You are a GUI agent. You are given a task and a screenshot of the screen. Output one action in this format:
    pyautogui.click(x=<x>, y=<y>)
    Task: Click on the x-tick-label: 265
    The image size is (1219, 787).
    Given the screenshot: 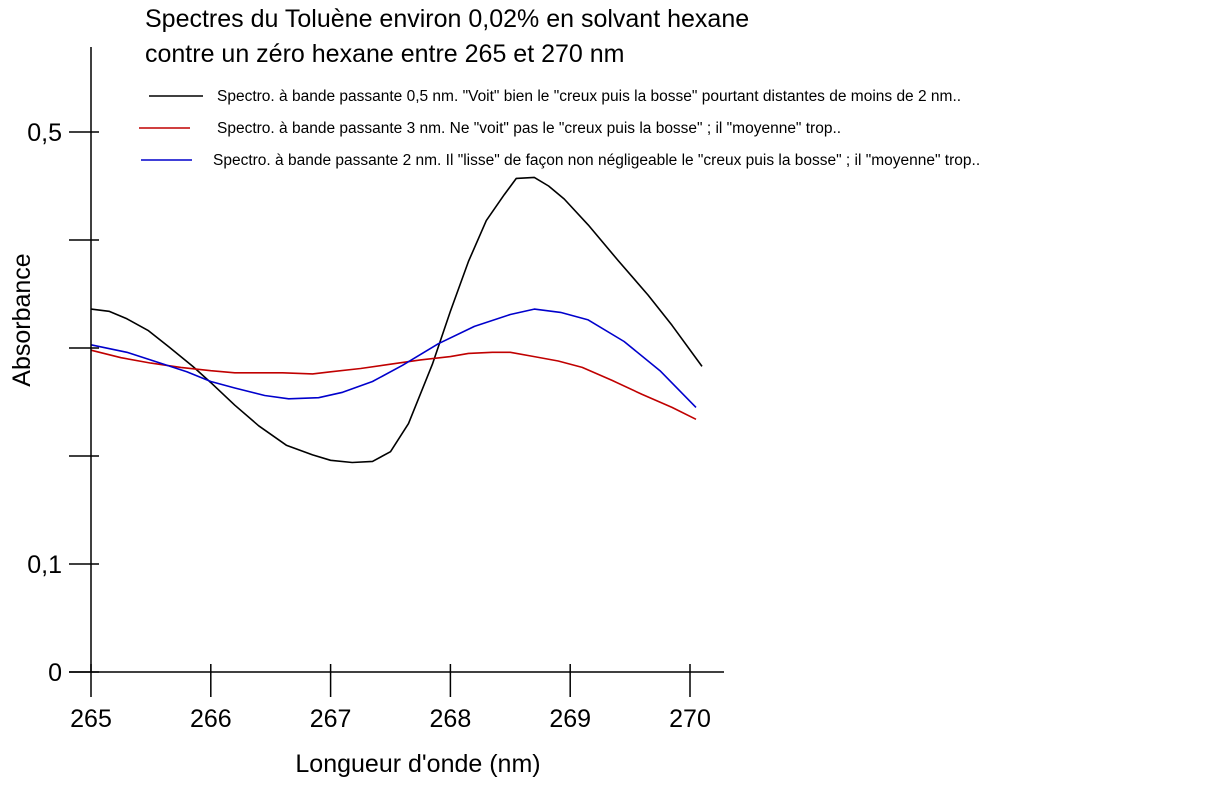 What is the action you would take?
    pyautogui.click(x=91, y=719)
    